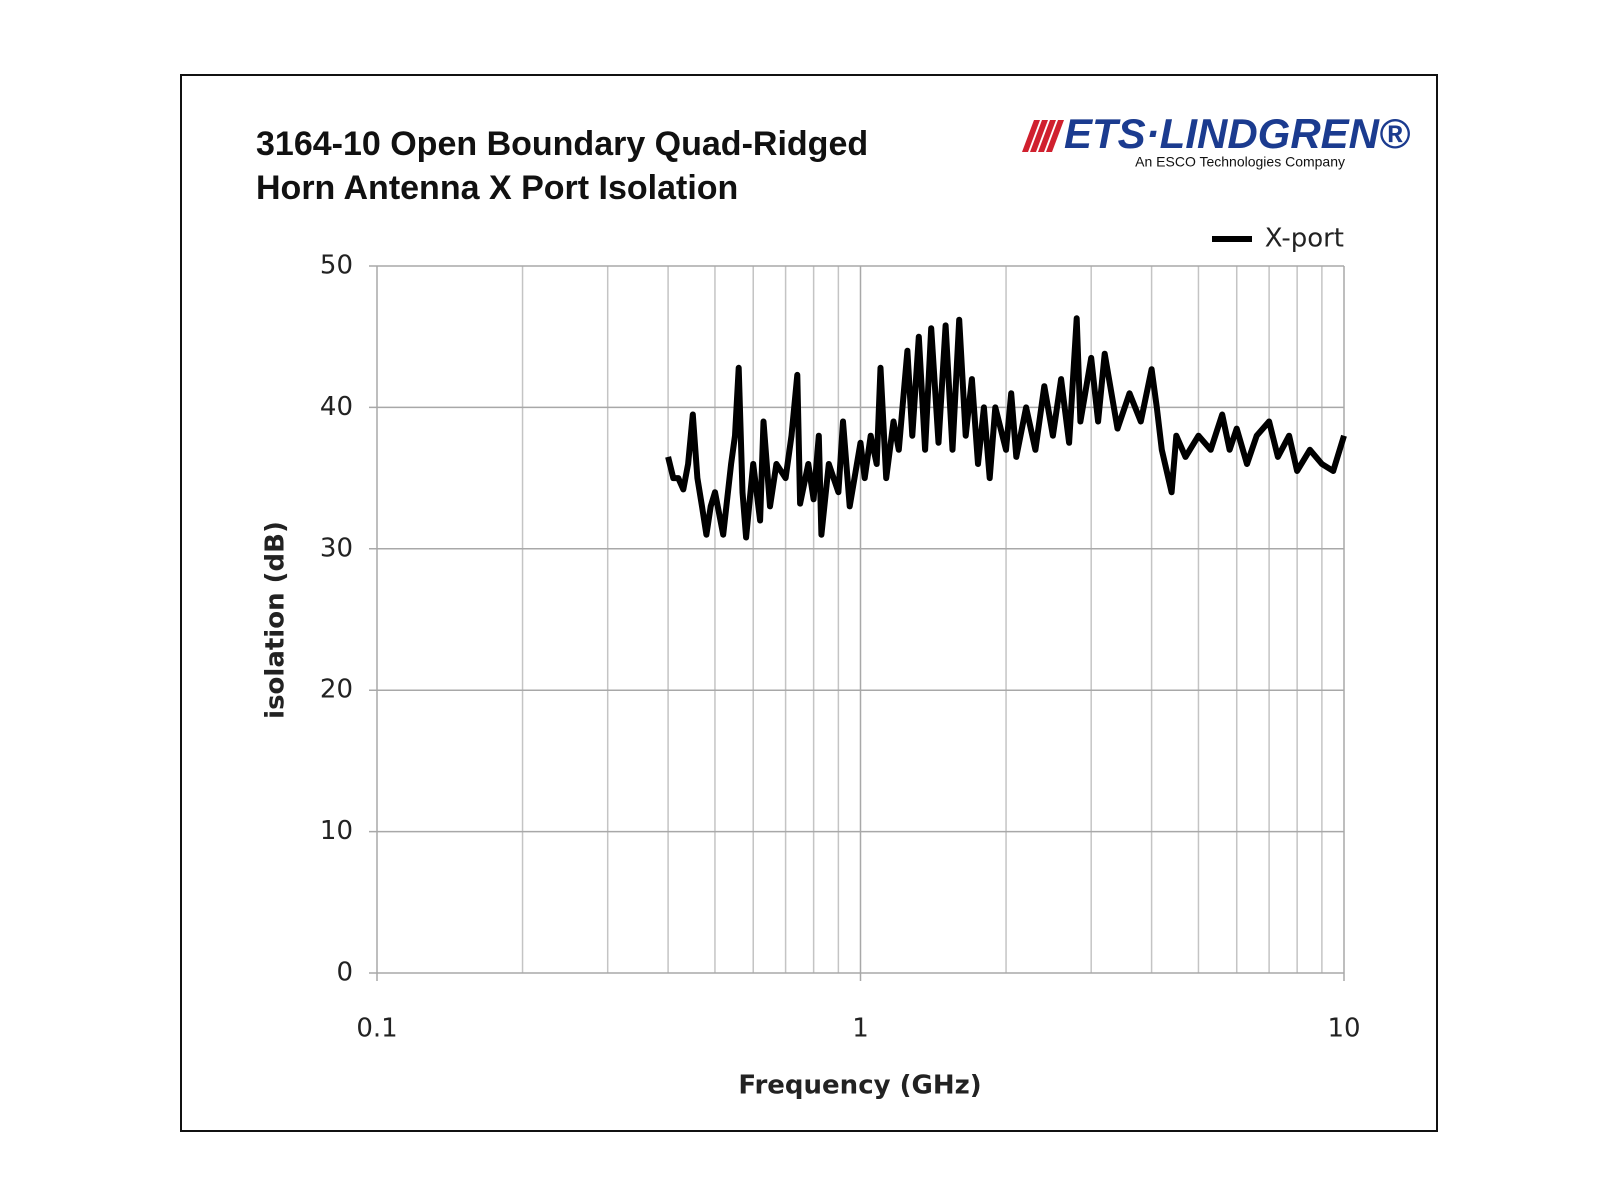 This screenshot has width=1600, height=1200. What do you see at coordinates (336, 407) in the screenshot?
I see `y-tick-label: 40` at bounding box center [336, 407].